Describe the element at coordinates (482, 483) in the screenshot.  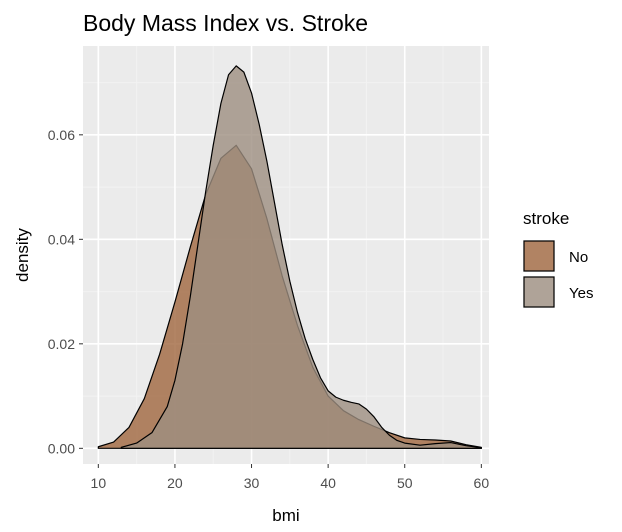
I see `x-tick-label: 60` at that location.